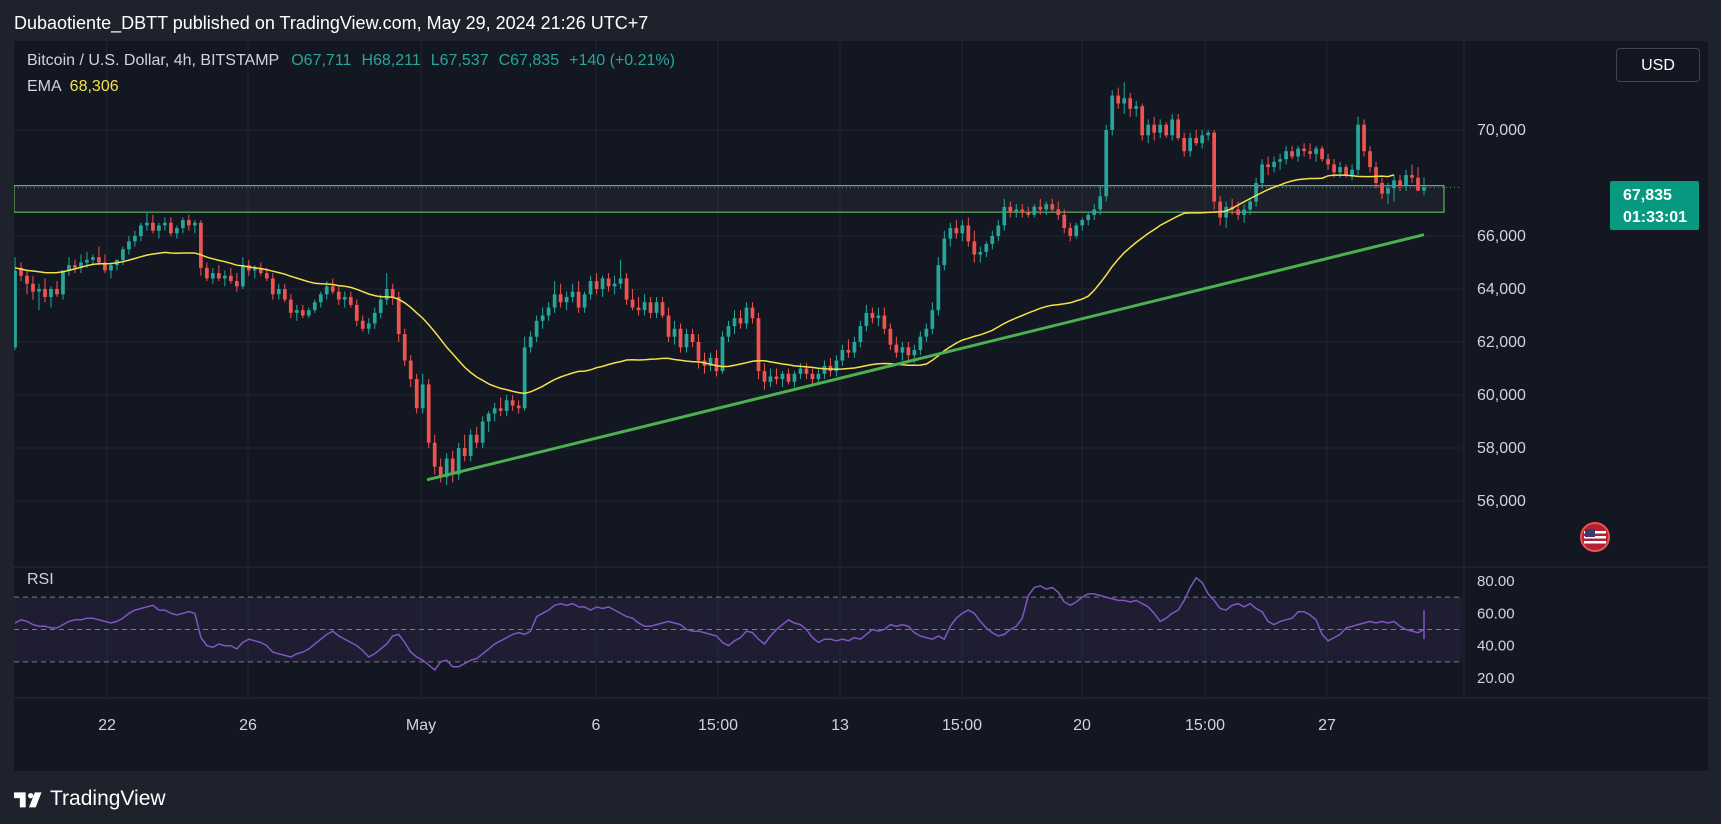  I want to click on rsi-tick-label: 80.00, so click(1496, 581).